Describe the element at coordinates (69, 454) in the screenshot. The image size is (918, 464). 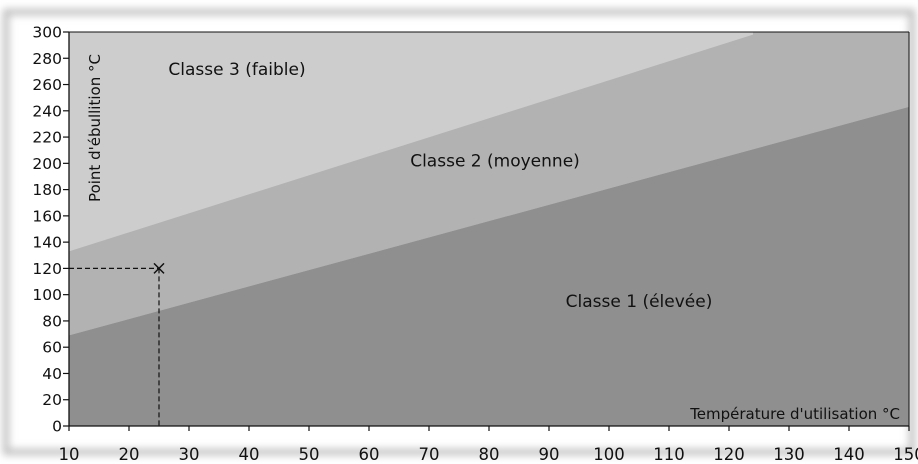
I see `x-tick-label: 10` at that location.